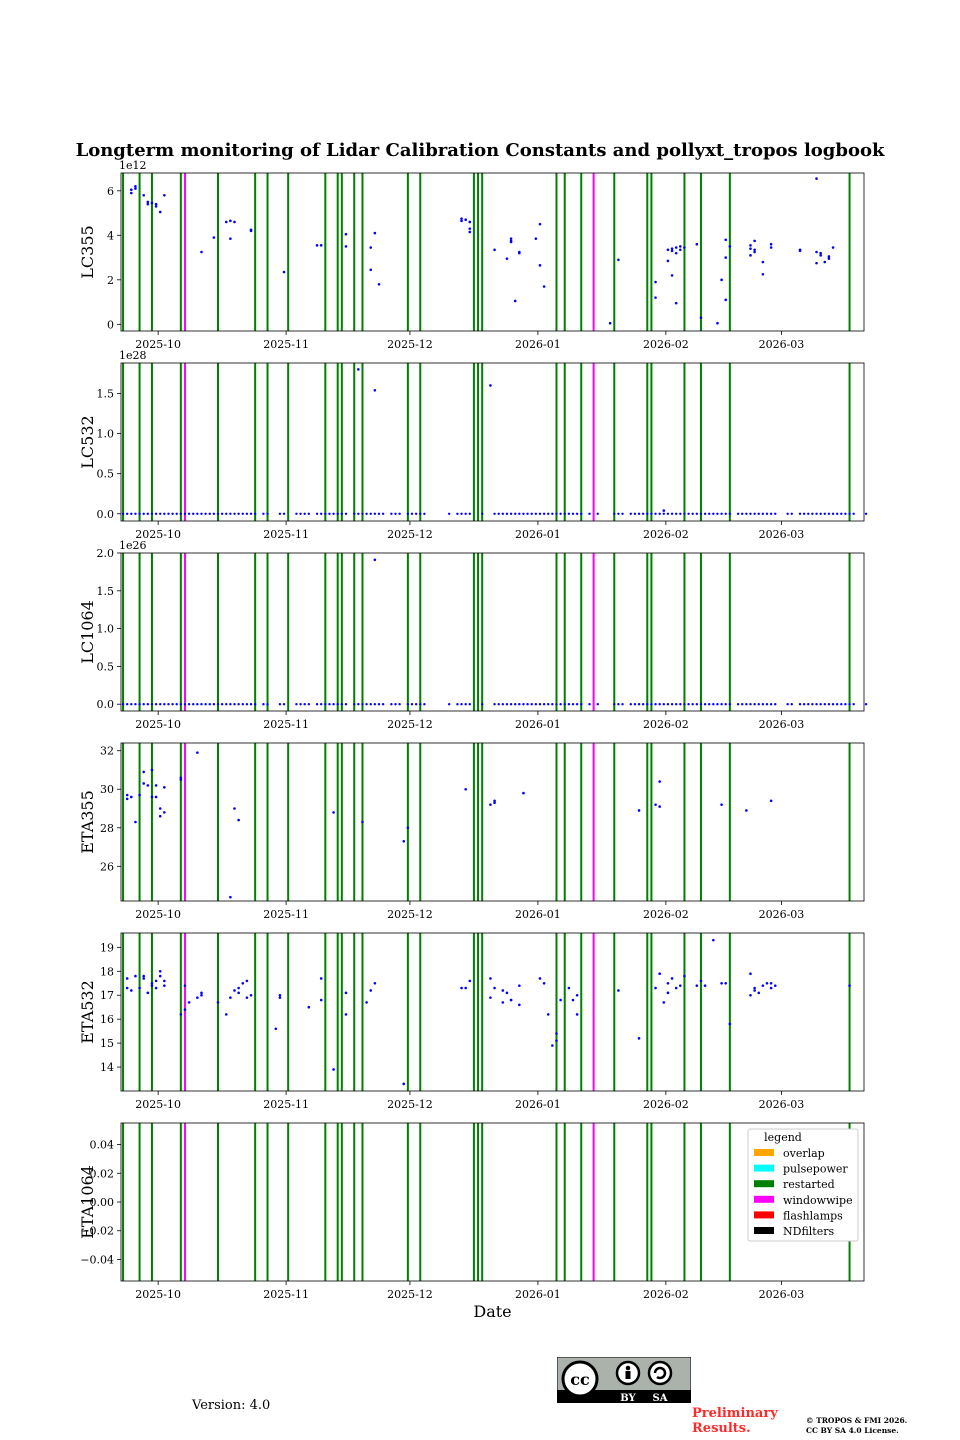  Describe the element at coordinates (107, 828) in the screenshot. I see `y-tick-label: 28` at that location.